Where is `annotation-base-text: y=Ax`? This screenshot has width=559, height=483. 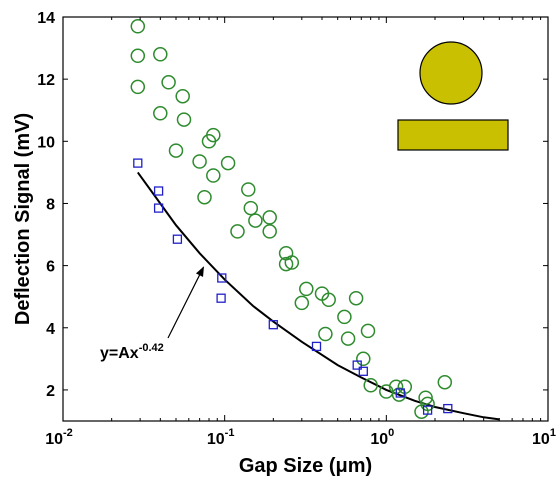 annotation-base-text: y=Ax is located at coordinates (119, 353).